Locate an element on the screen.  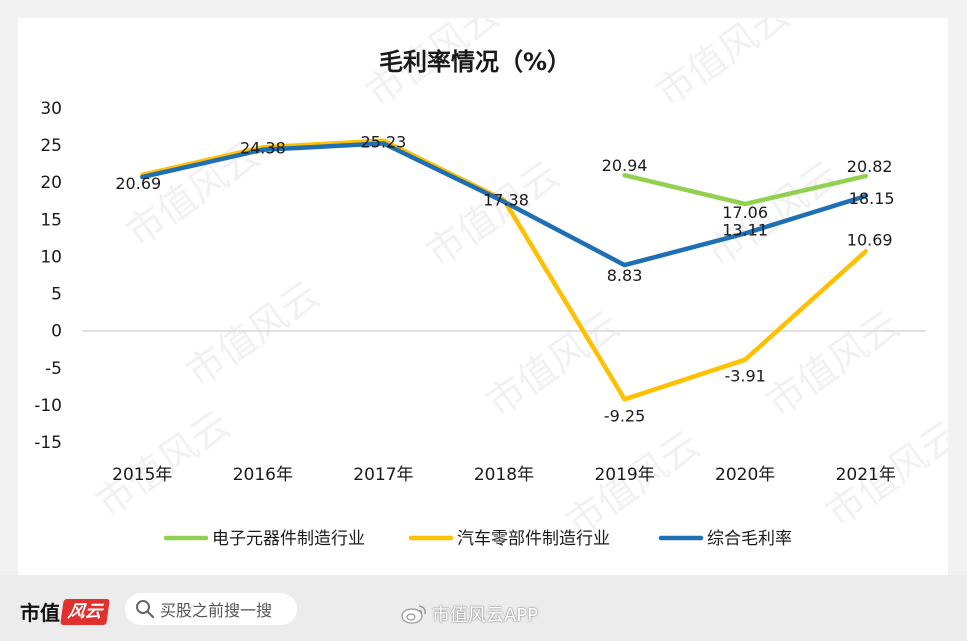
x-tick-label: 2017年 is located at coordinates (383, 475).